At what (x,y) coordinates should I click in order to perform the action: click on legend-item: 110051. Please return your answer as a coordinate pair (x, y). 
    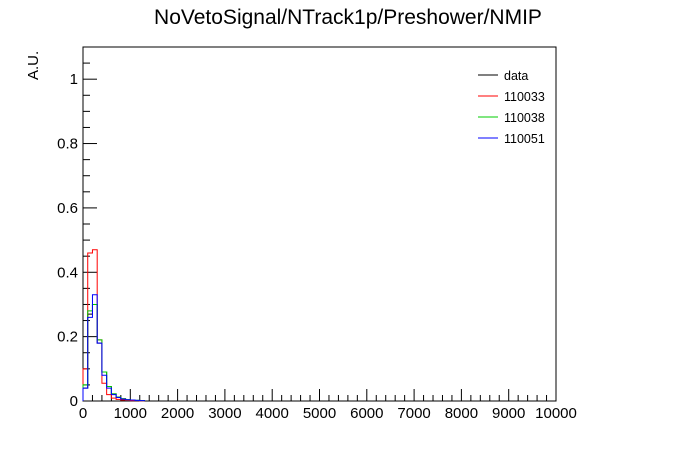
    Looking at the image, I should click on (511, 139).